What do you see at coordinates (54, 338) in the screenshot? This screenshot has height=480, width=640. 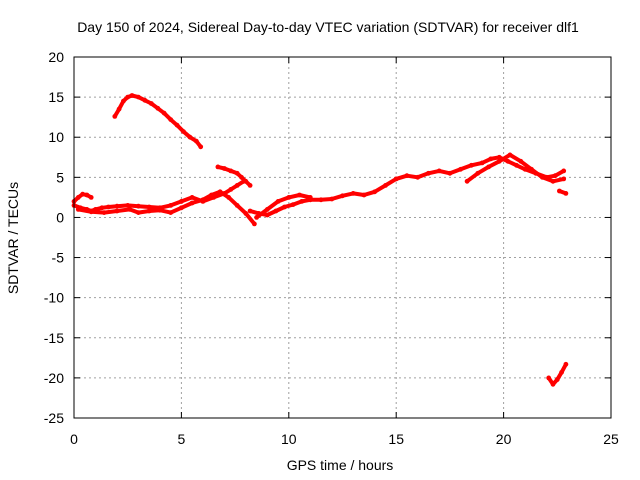 I see `y-tick-label: -15` at bounding box center [54, 338].